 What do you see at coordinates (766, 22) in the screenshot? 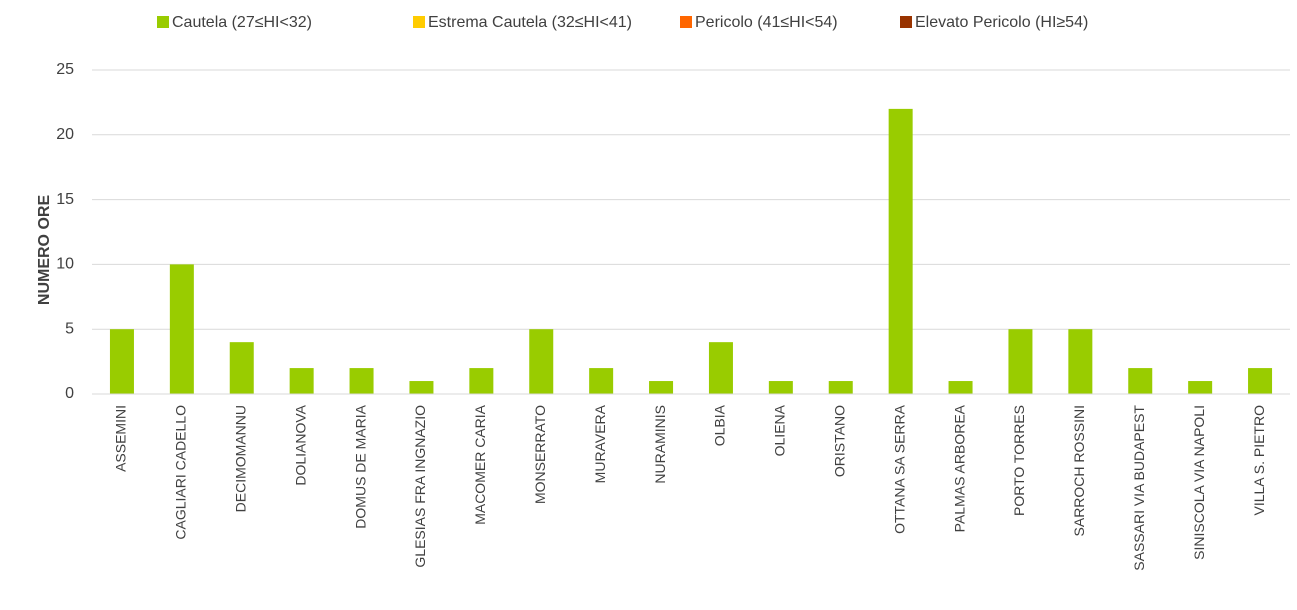
I see `legend-label: Pericolo (41≤HI<54)` at bounding box center [766, 22].